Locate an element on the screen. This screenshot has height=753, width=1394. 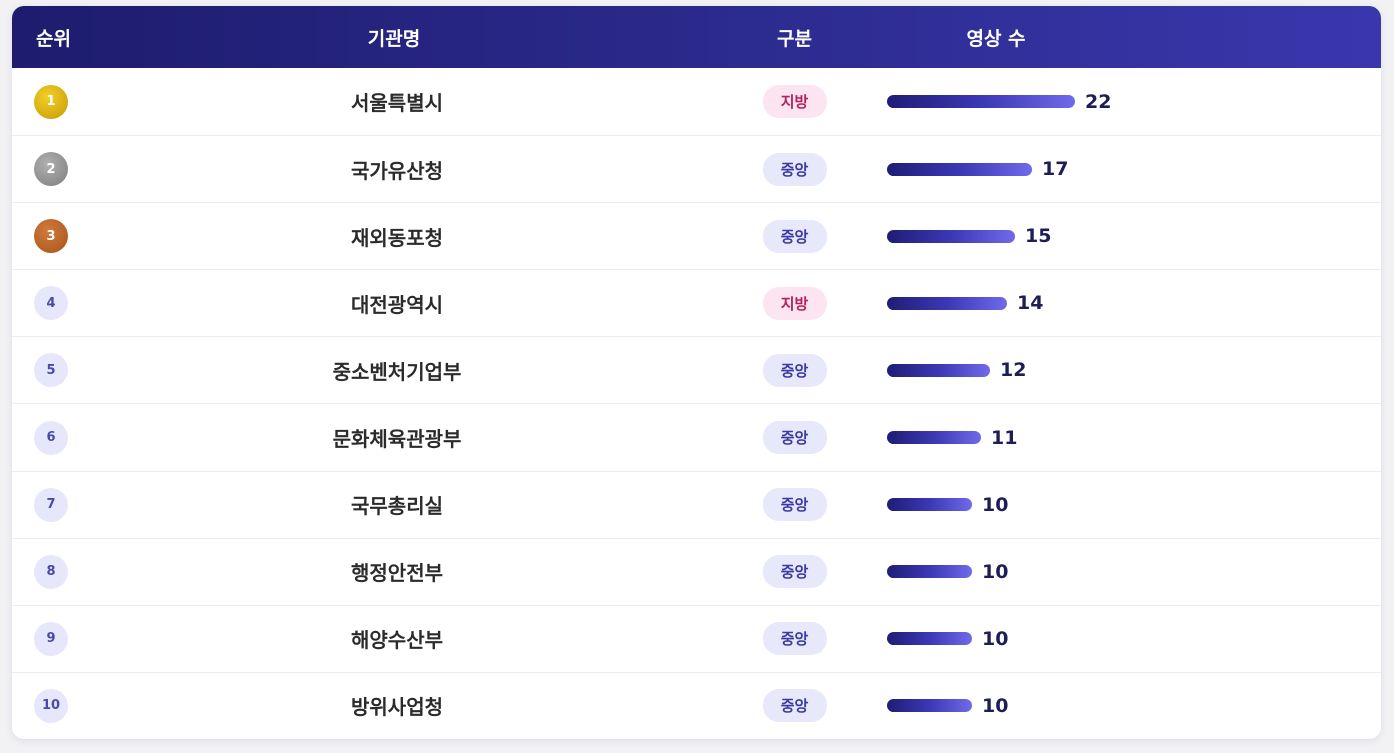
count-value: 15 is located at coordinates (1038, 236).